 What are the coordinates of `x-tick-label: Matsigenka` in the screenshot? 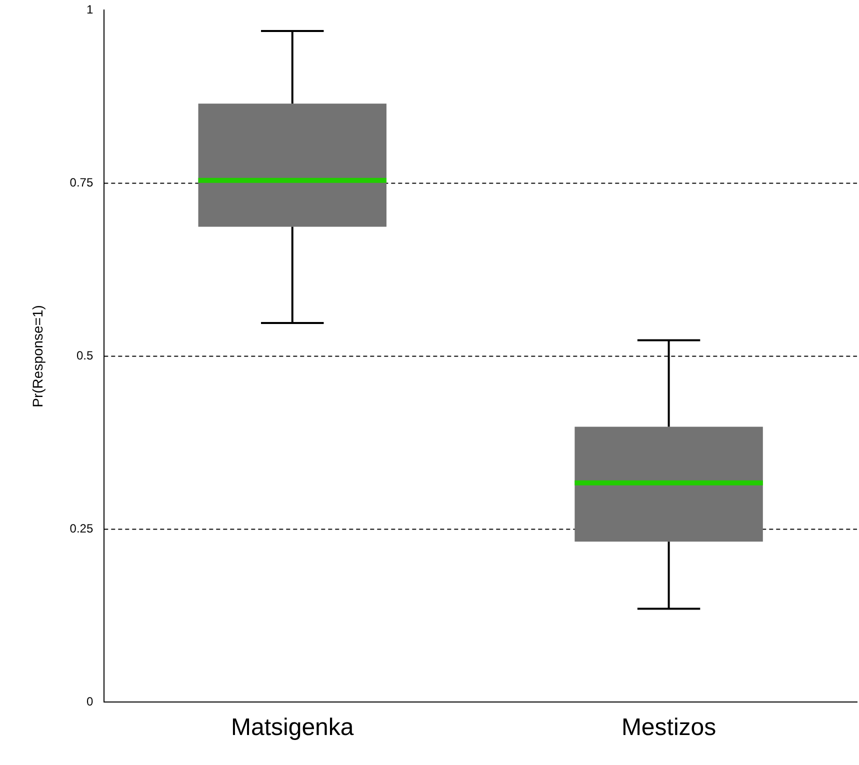 It's located at (292, 728).